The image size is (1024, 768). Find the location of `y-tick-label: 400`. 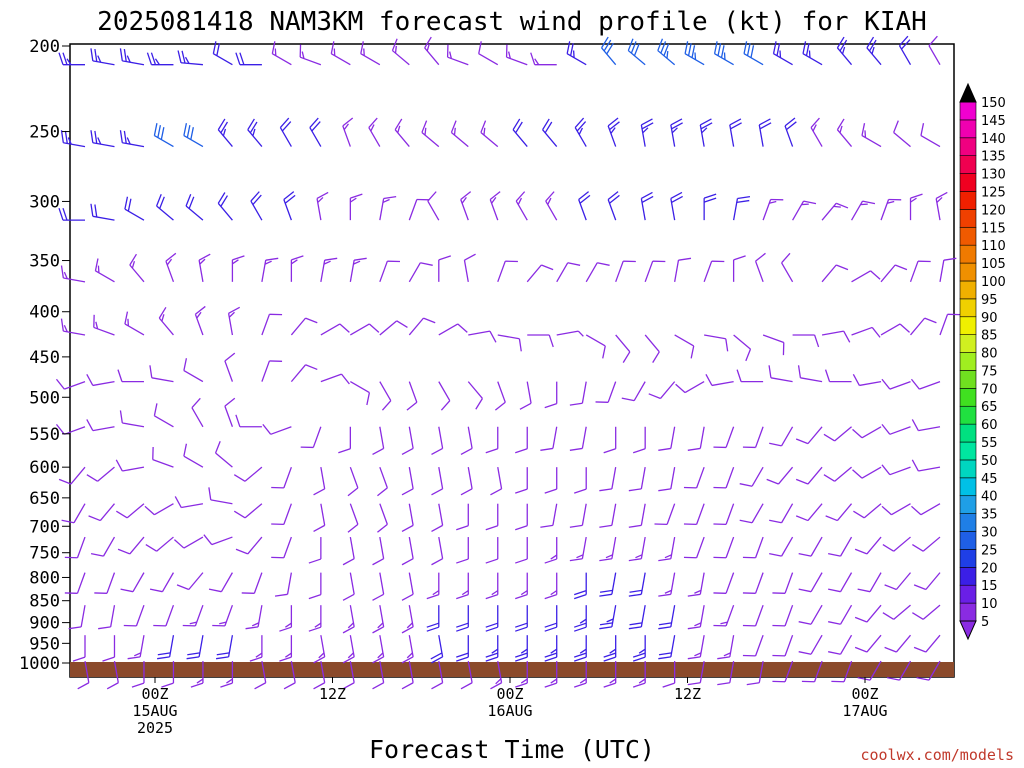

y-tick-label: 400 is located at coordinates (44, 313).